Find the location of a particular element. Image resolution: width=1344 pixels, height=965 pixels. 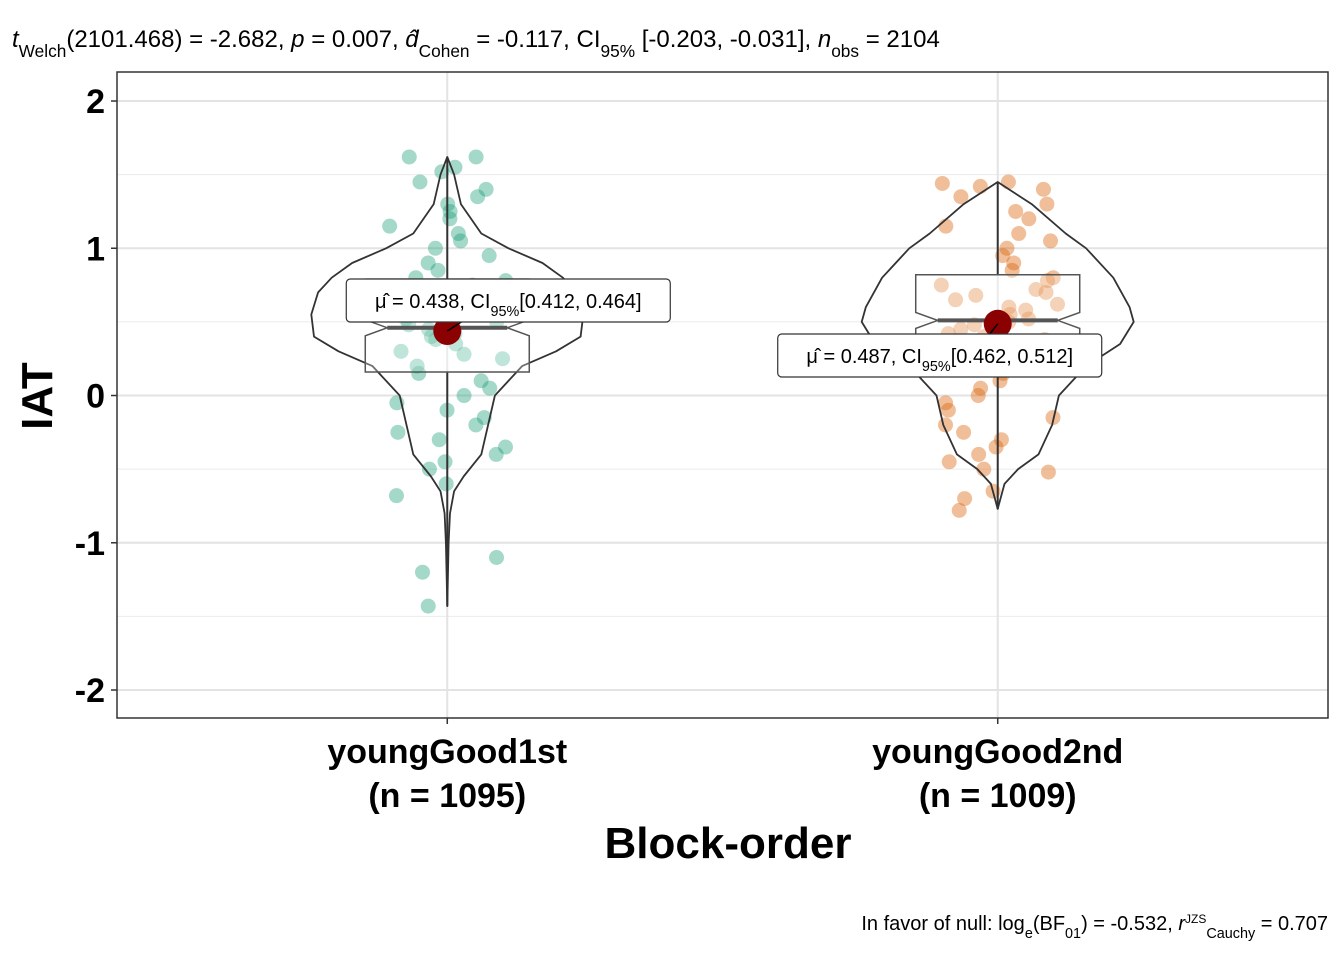

text-run: (2101.468) = -2.682, is located at coordinates (178, 39).